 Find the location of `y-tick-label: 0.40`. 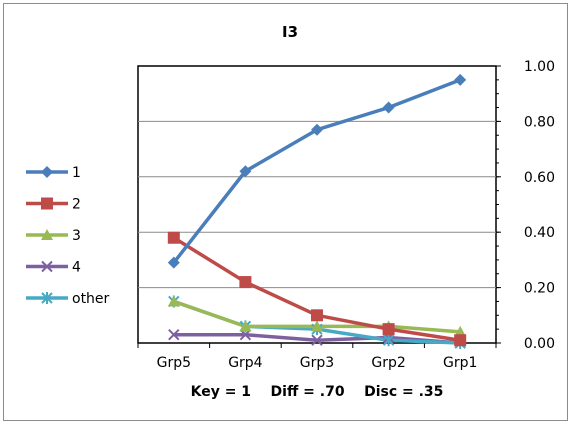

y-tick-label: 0.40 is located at coordinates (539, 233).